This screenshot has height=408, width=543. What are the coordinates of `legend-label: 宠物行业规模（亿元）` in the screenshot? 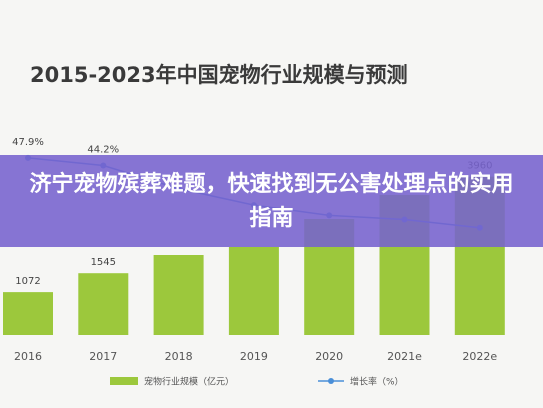 It's located at (189, 382).